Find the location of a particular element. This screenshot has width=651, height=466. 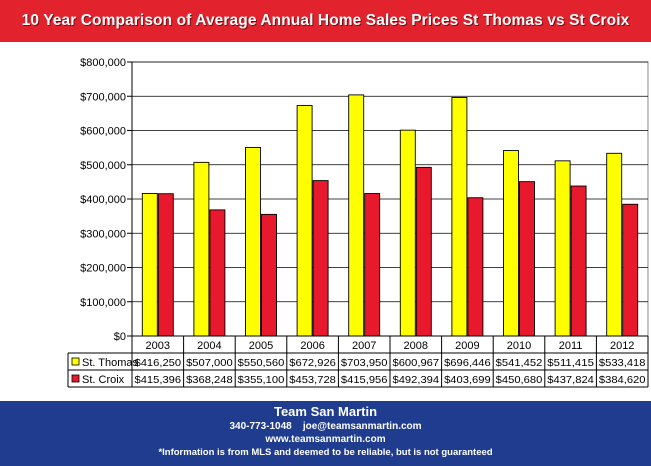

y-tick-label: $0 is located at coordinates (120, 337).